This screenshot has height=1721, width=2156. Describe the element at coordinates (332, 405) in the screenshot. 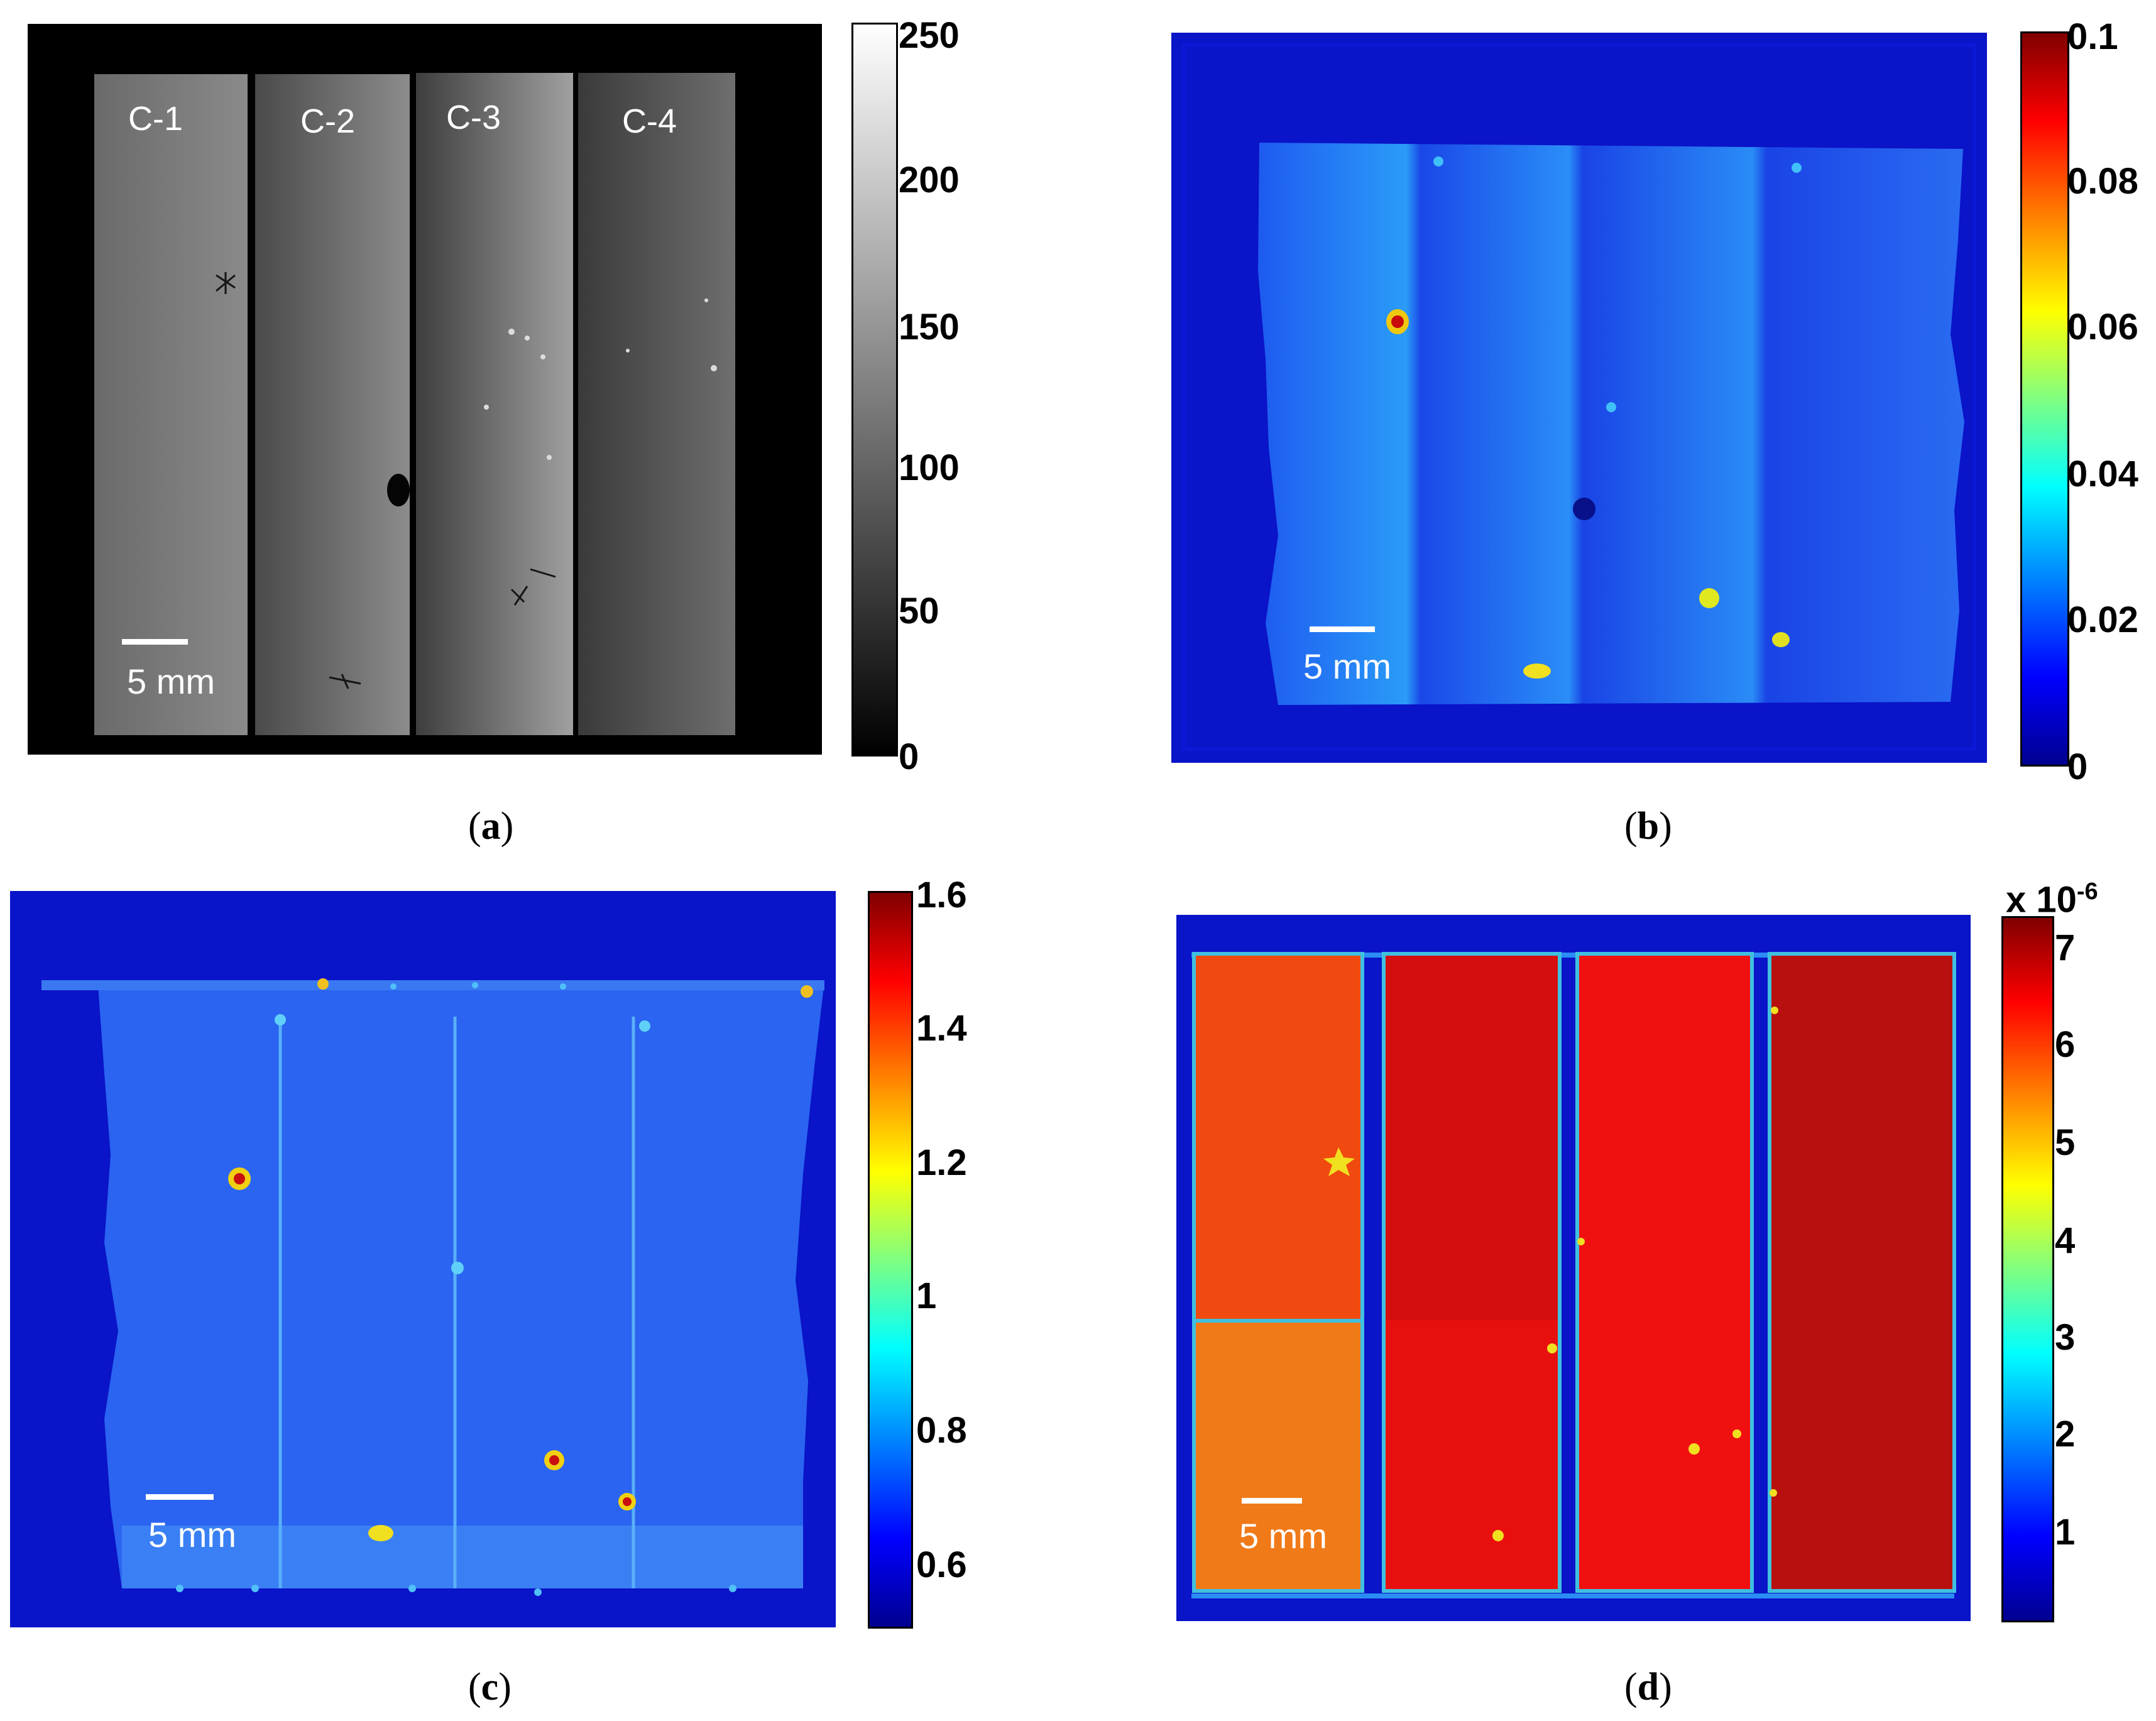

I see `strip-c2` at that location.